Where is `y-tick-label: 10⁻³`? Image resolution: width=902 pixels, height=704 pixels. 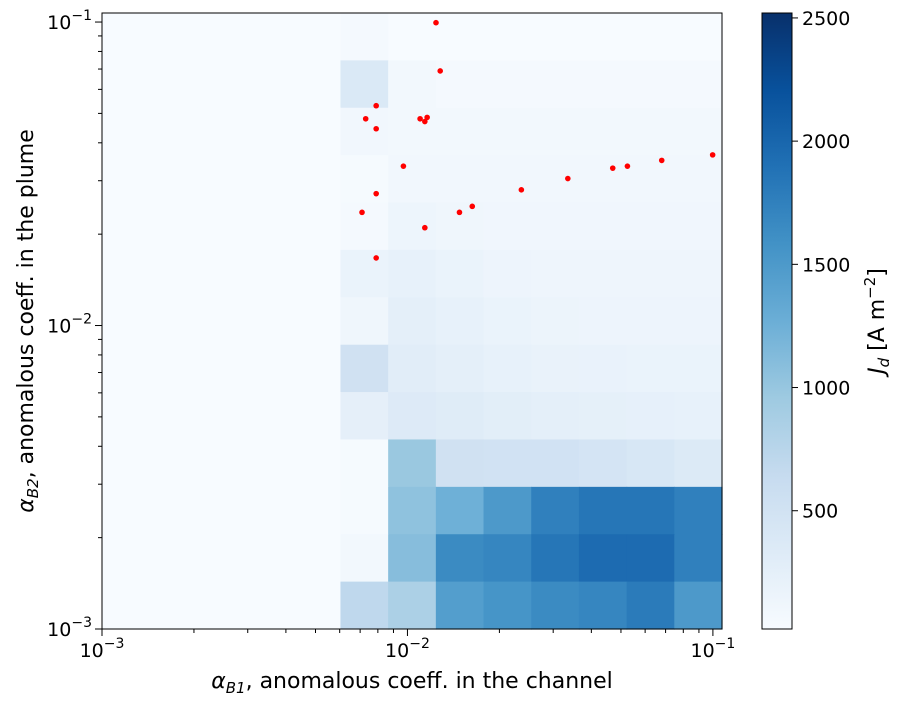
y-tick-label: 10⁻³ is located at coordinates (69, 628).